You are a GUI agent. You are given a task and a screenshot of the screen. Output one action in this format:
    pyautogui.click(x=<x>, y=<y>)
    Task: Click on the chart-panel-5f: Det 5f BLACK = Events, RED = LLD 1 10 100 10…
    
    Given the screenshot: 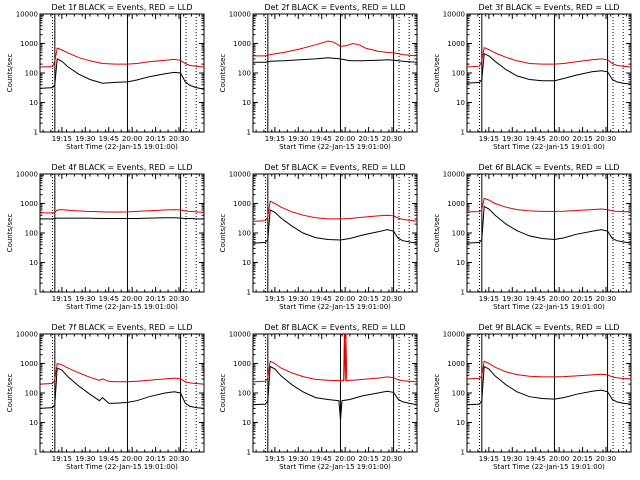 What is the action you would take?
    pyautogui.click(x=318, y=237)
    